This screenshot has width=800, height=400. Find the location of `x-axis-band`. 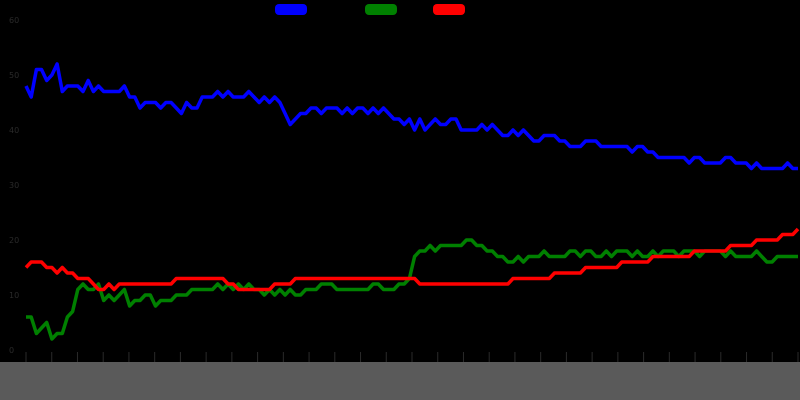

x-axis-band is located at coordinates (400, 381).